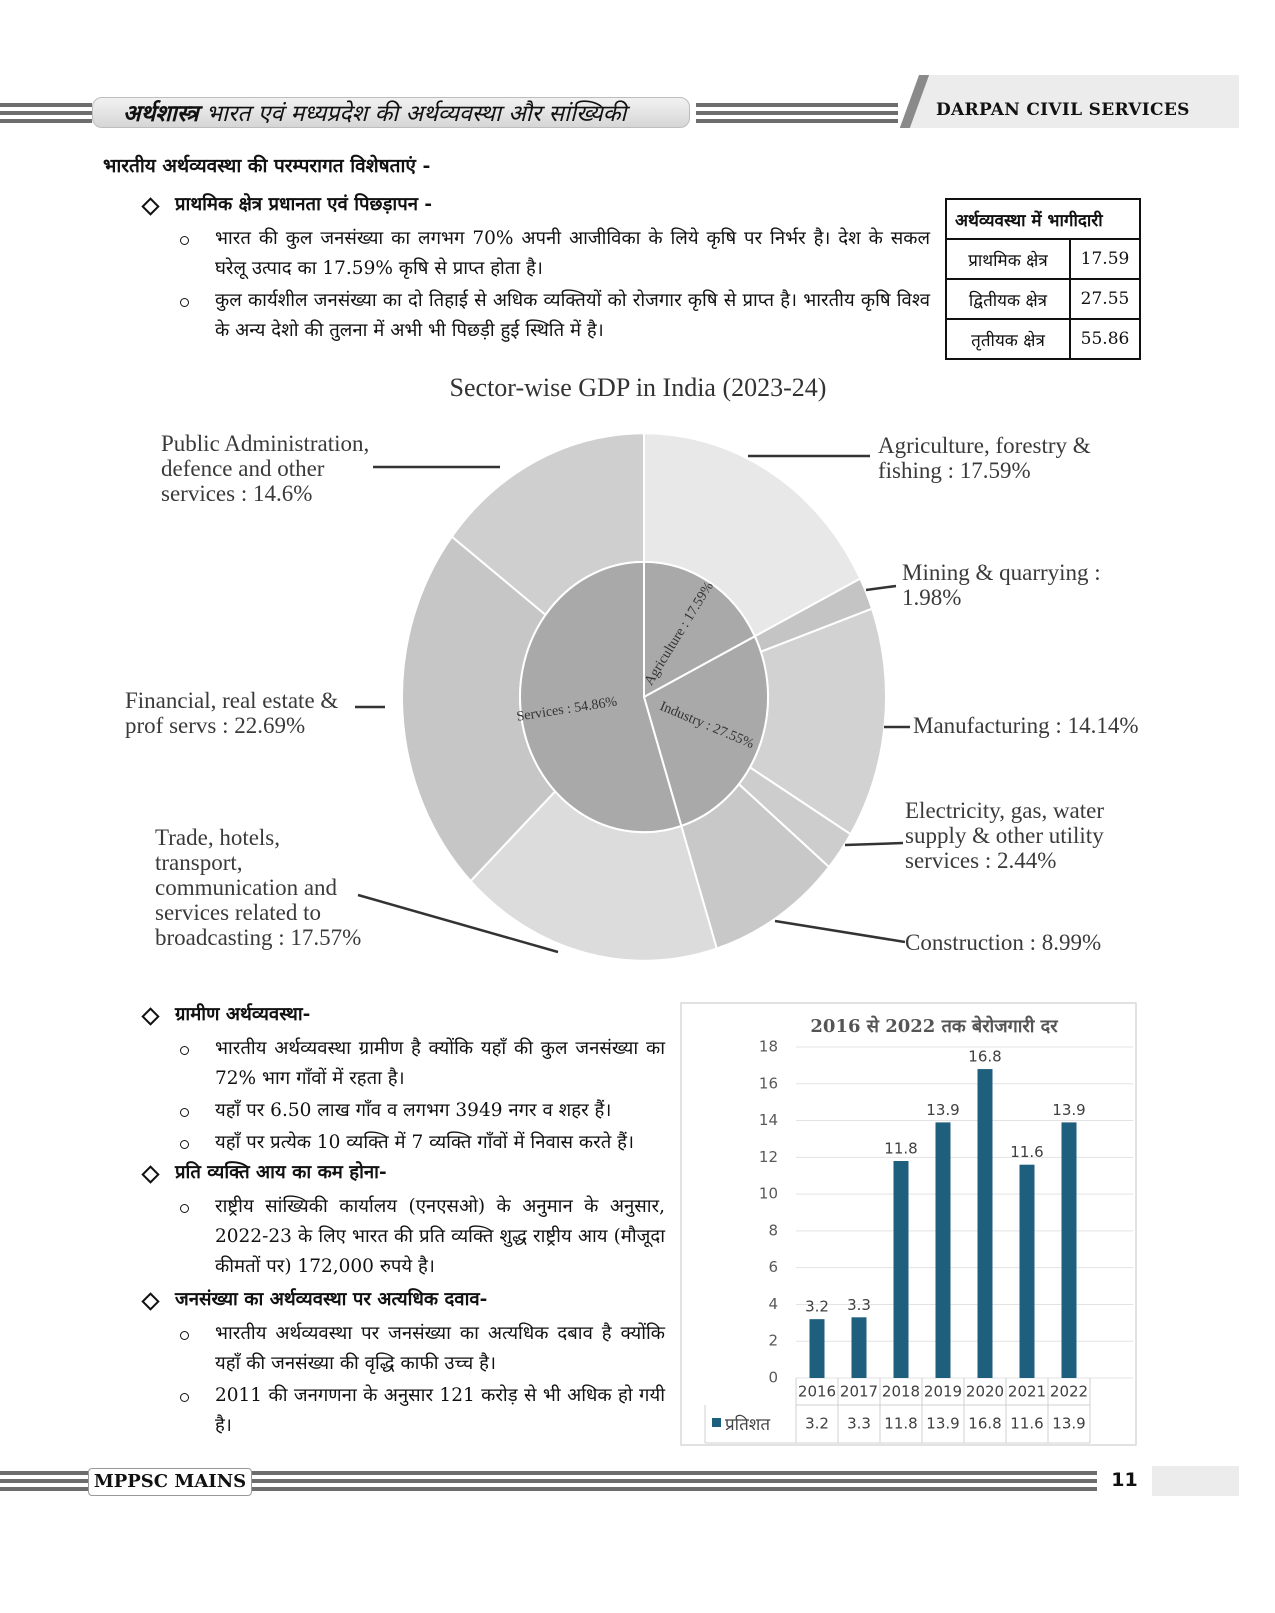 This screenshot has height=1613, width=1275. Describe the element at coordinates (1063, 110) in the screenshot. I see `brand: DARPAN CIVIL SERVICES` at that location.